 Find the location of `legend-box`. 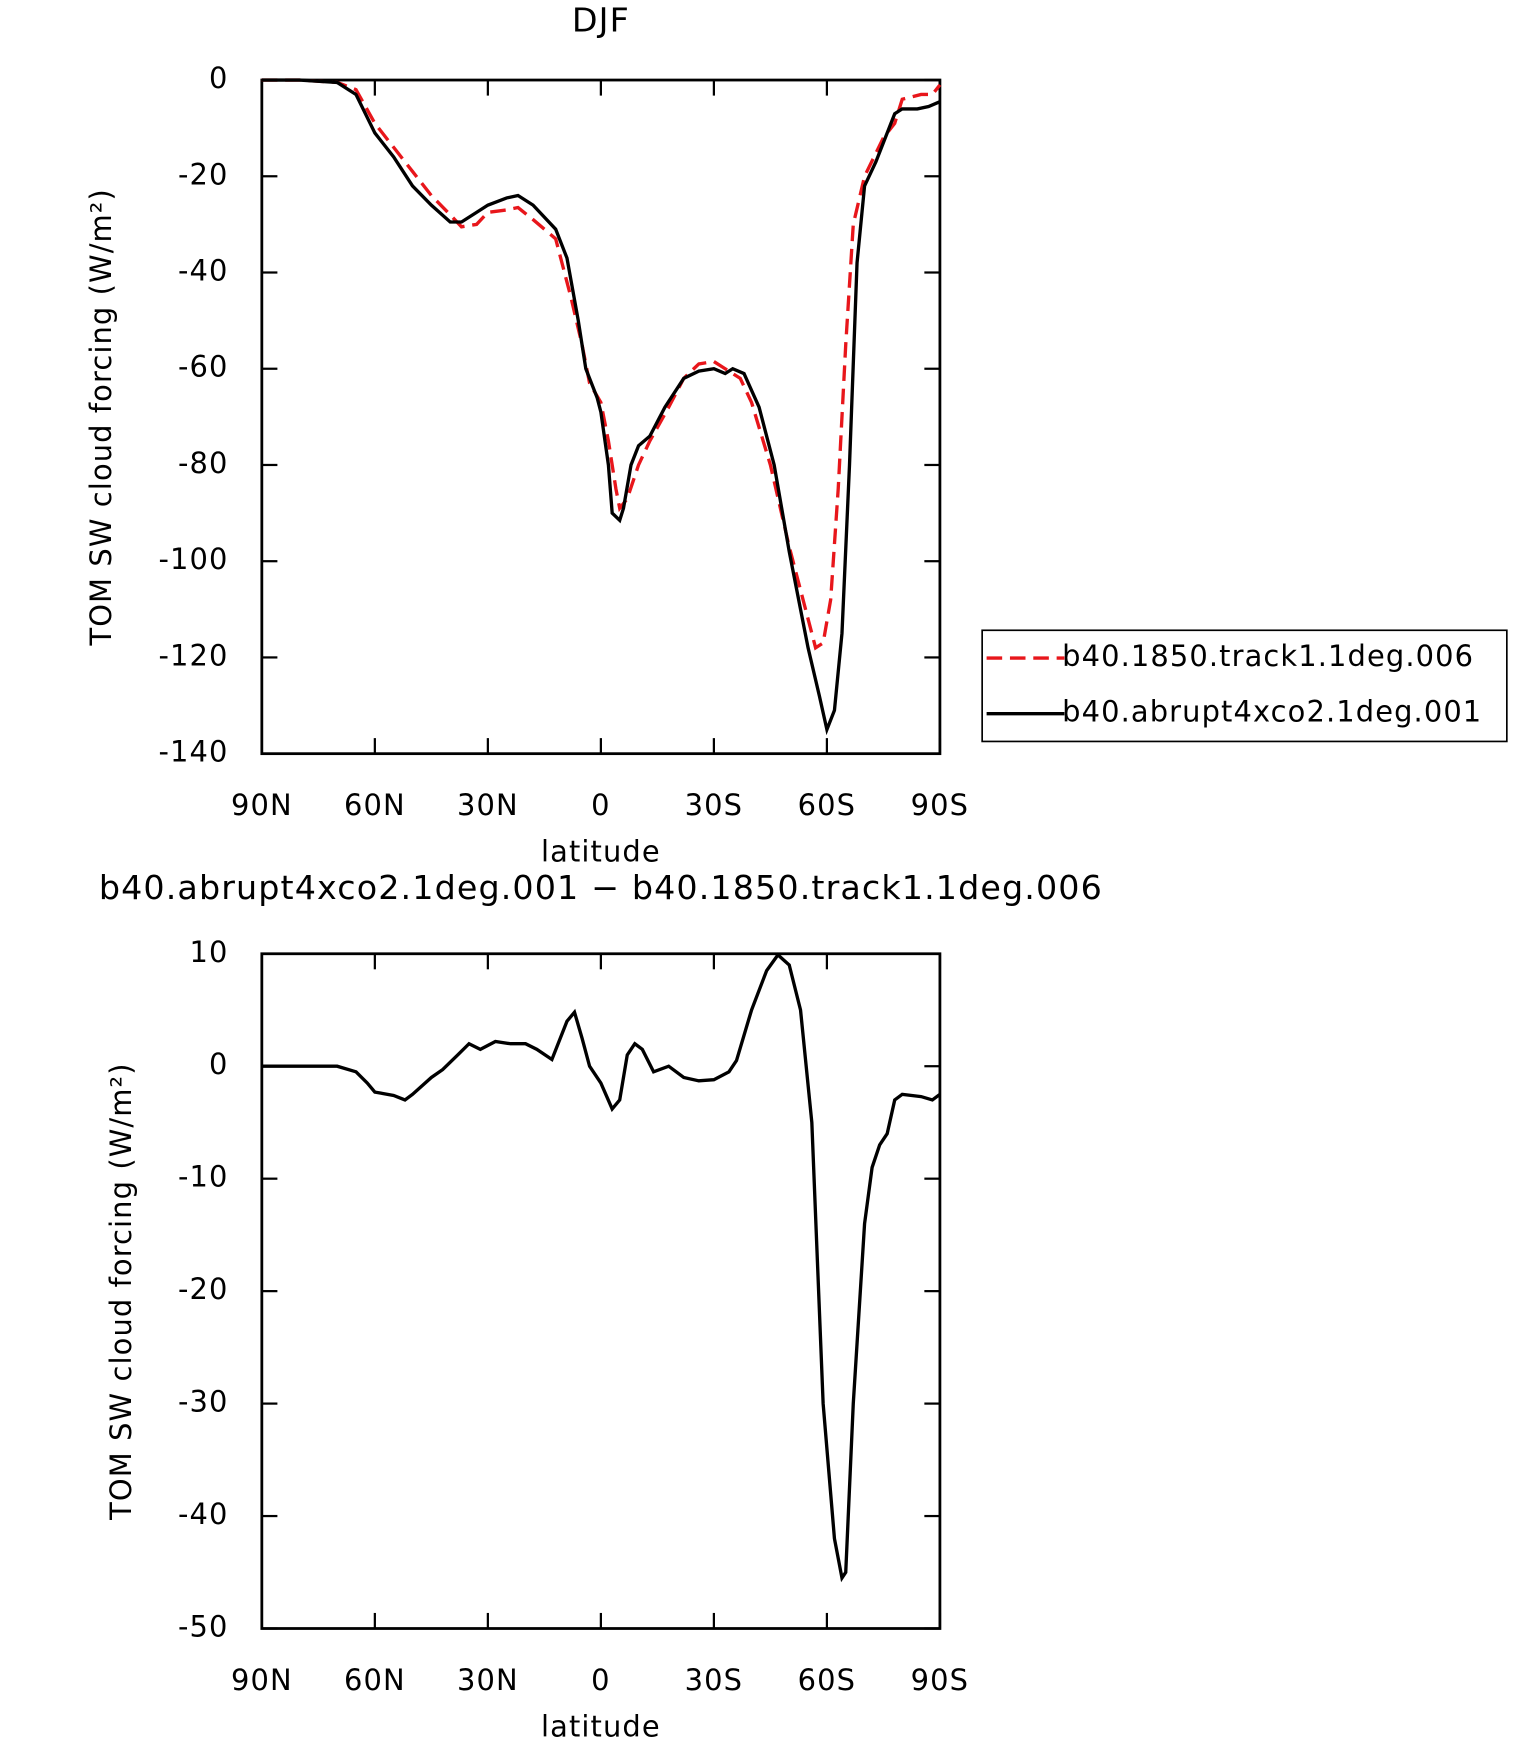

legend-box is located at coordinates (1244, 686).